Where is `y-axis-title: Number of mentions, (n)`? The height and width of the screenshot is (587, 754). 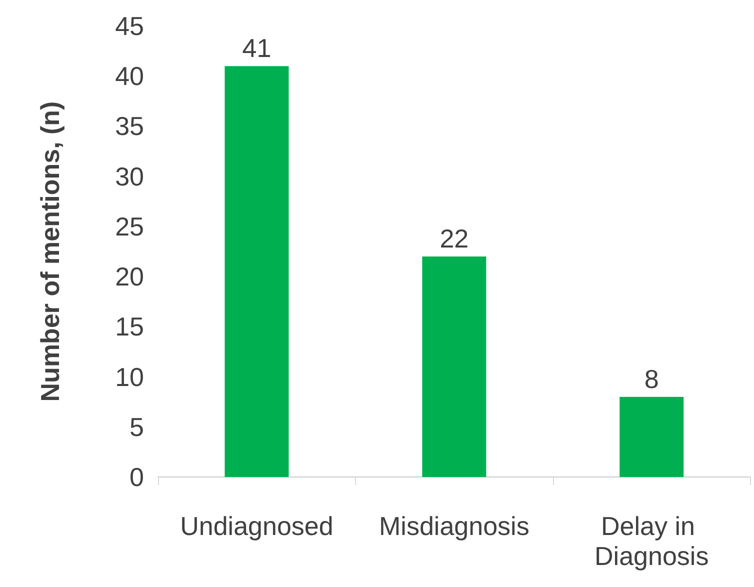
y-axis-title: Number of mentions, (n) is located at coordinates (50, 251).